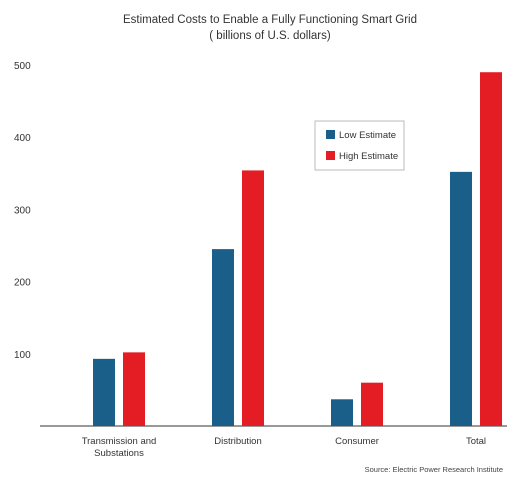 The image size is (518, 489). Describe the element at coordinates (357, 441) in the screenshot. I see `x-tick-label: Consumer` at that location.